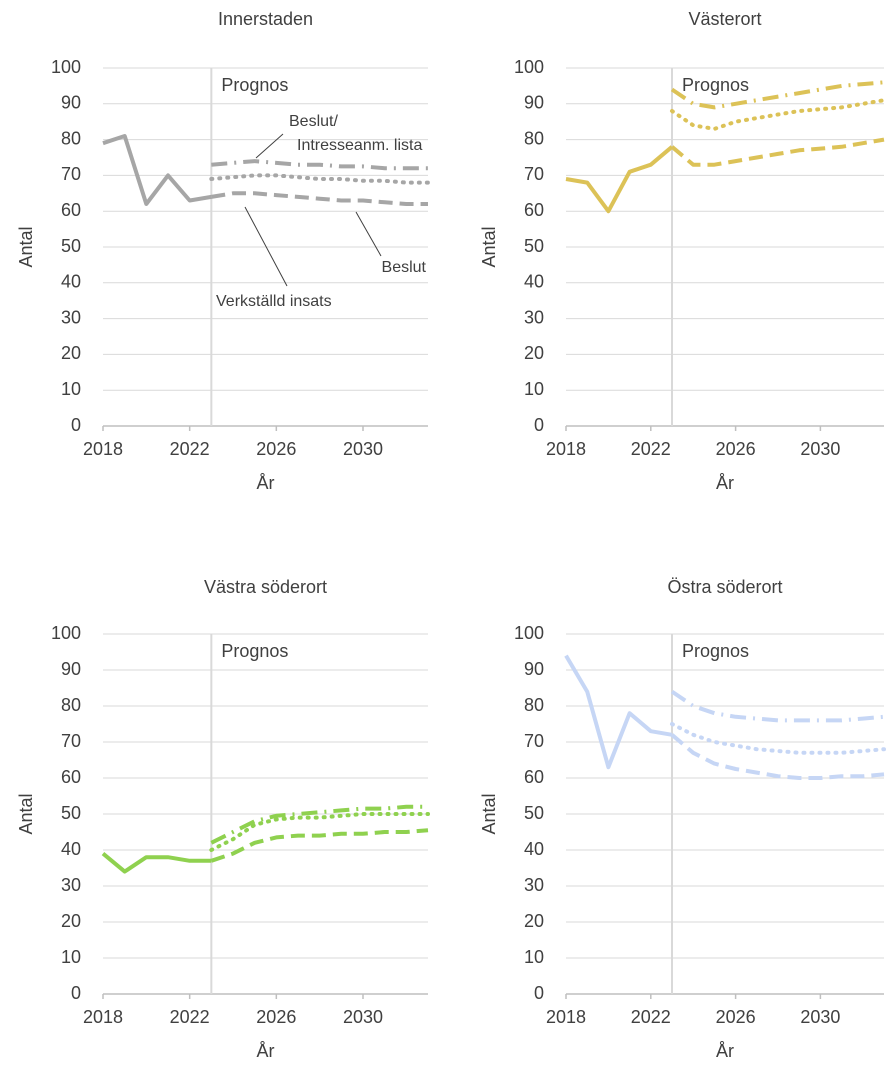 The image size is (888, 1069). Describe the element at coordinates (265, 19) in the screenshot. I see `panel-title: Innerstaden` at that location.